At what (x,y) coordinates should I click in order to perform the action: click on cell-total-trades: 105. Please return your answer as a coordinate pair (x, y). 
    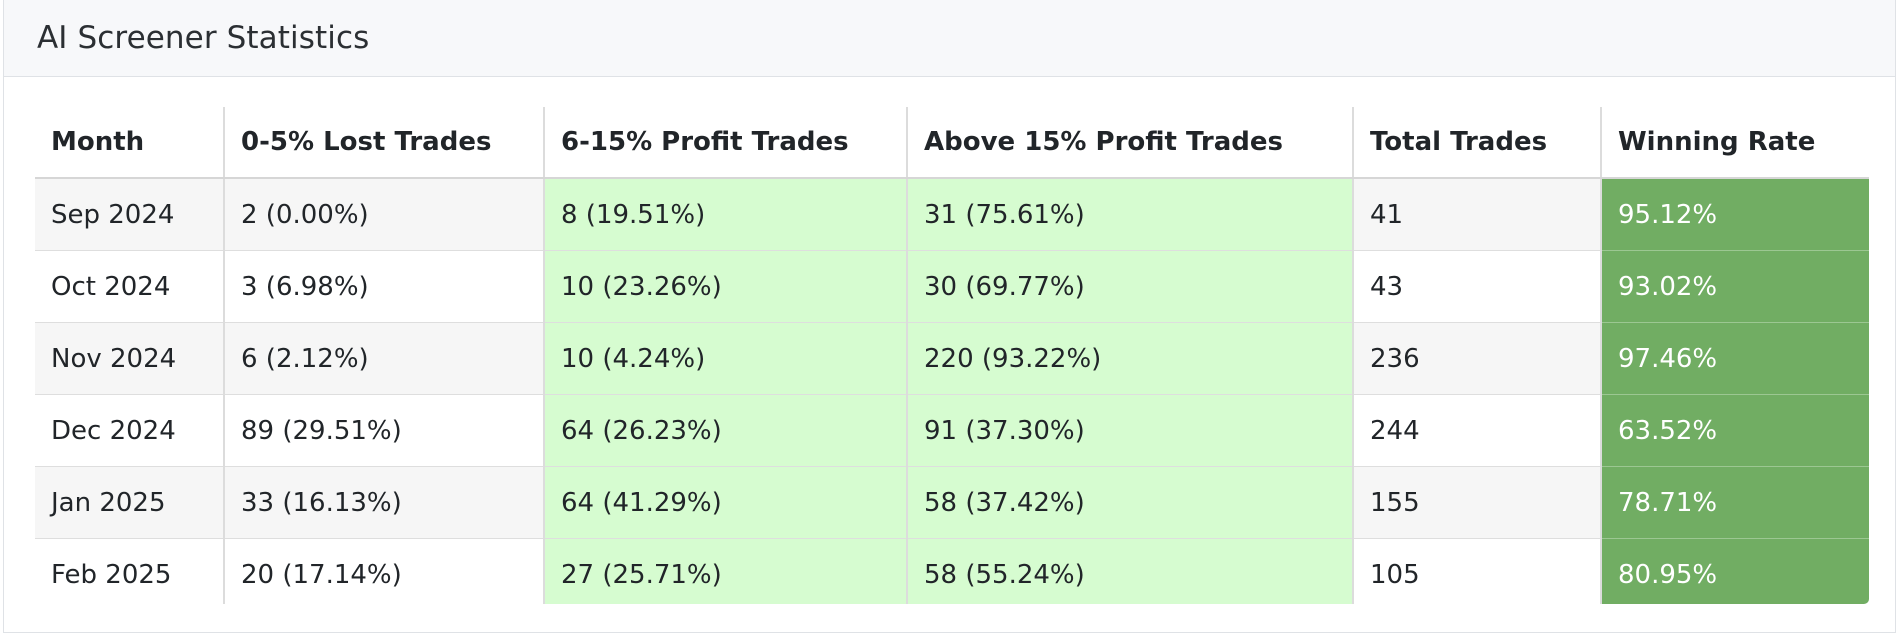
    Looking at the image, I should click on (1476, 571).